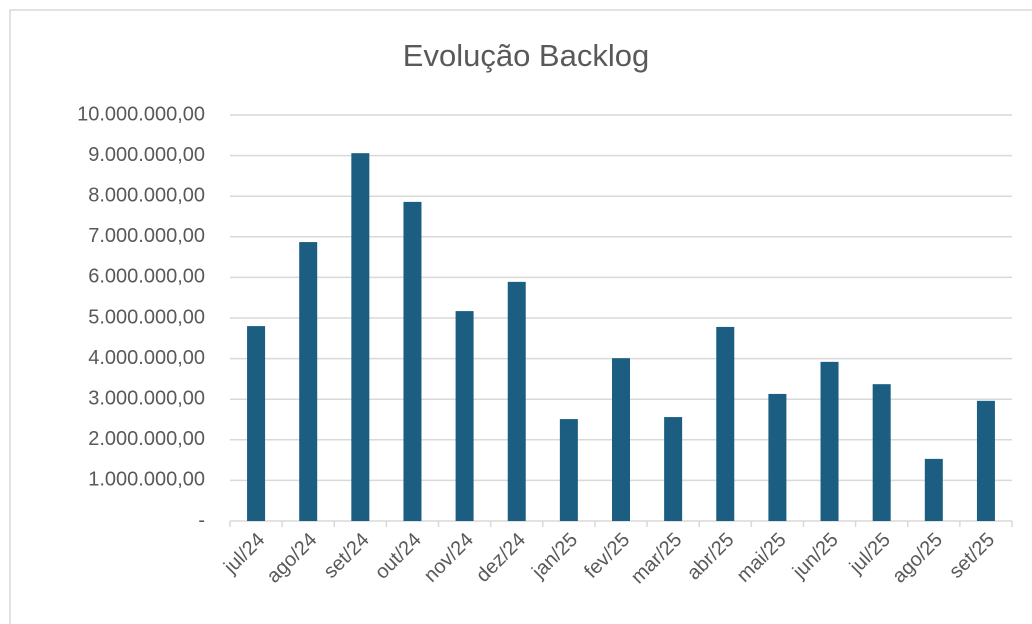  Describe the element at coordinates (146, 398) in the screenshot. I see `y-tick-label: 3.000.000,00` at that location.